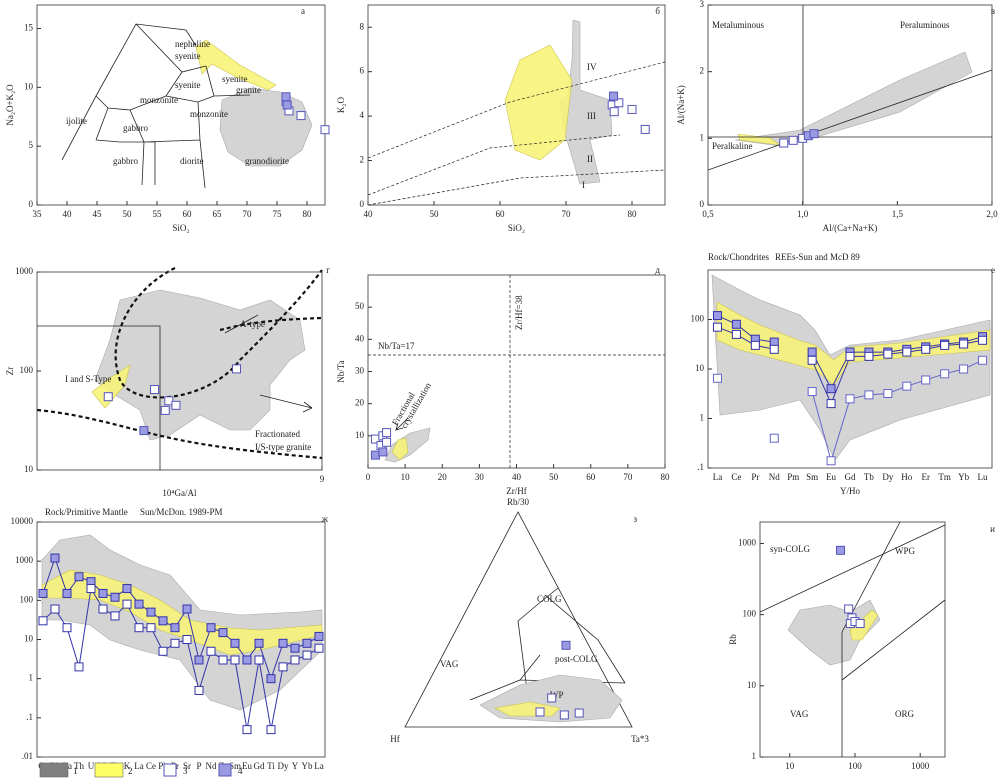  What do you see at coordinates (187, 766) in the screenshot?
I see `x-tick-label: Sr` at bounding box center [187, 766].